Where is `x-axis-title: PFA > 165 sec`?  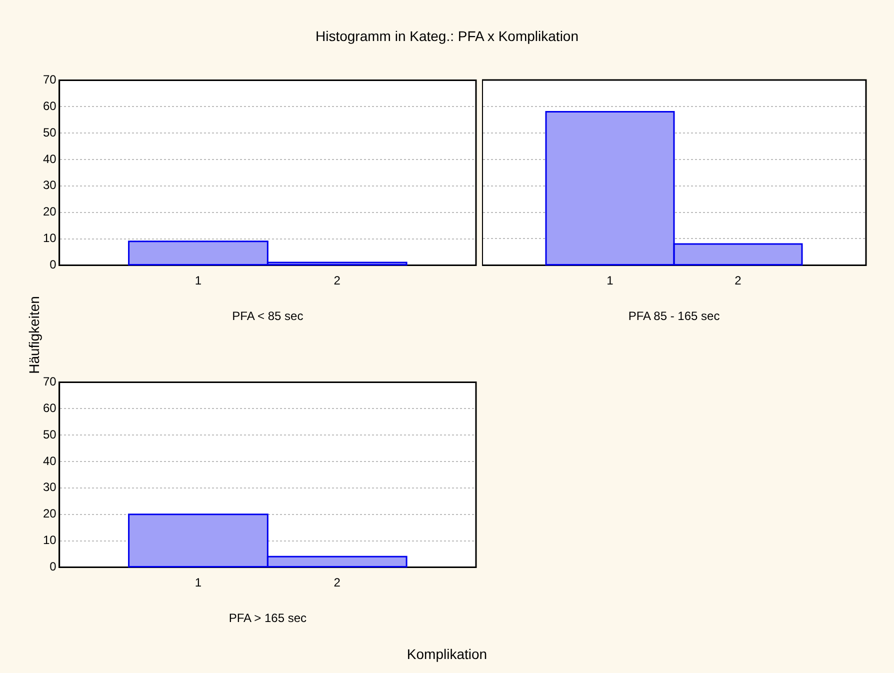
x-axis-title: PFA > 165 sec is located at coordinates (267, 618).